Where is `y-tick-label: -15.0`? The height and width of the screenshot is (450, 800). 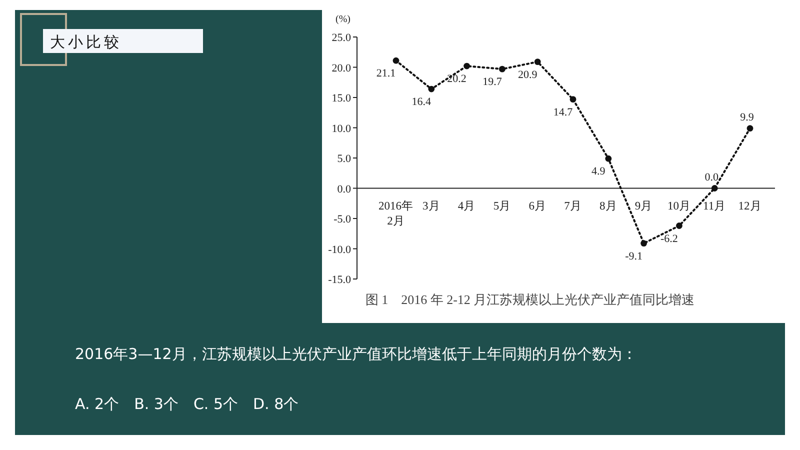 y-tick-label: -15.0 is located at coordinates (340, 280).